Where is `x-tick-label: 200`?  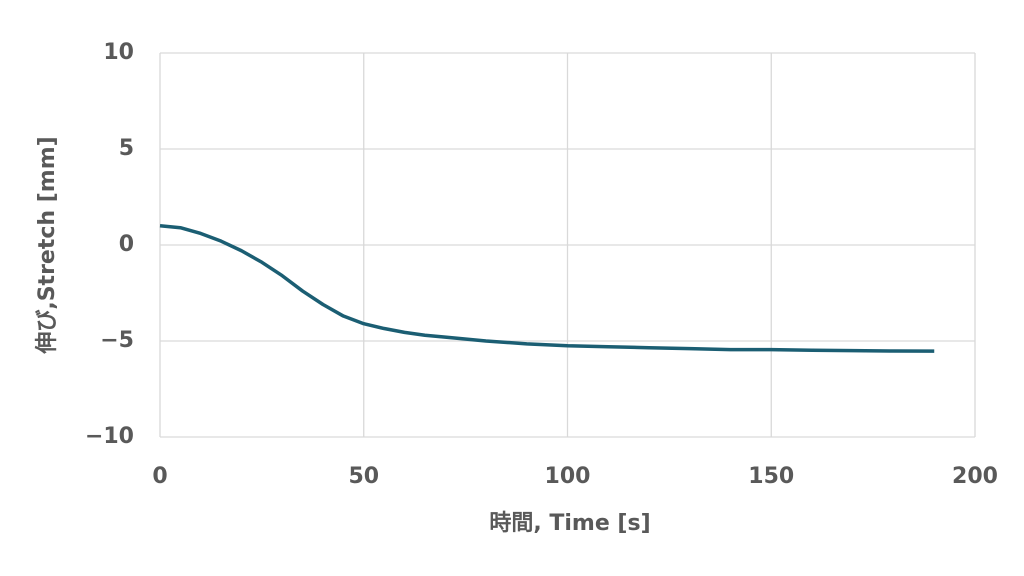 x-tick-label: 200 is located at coordinates (975, 476).